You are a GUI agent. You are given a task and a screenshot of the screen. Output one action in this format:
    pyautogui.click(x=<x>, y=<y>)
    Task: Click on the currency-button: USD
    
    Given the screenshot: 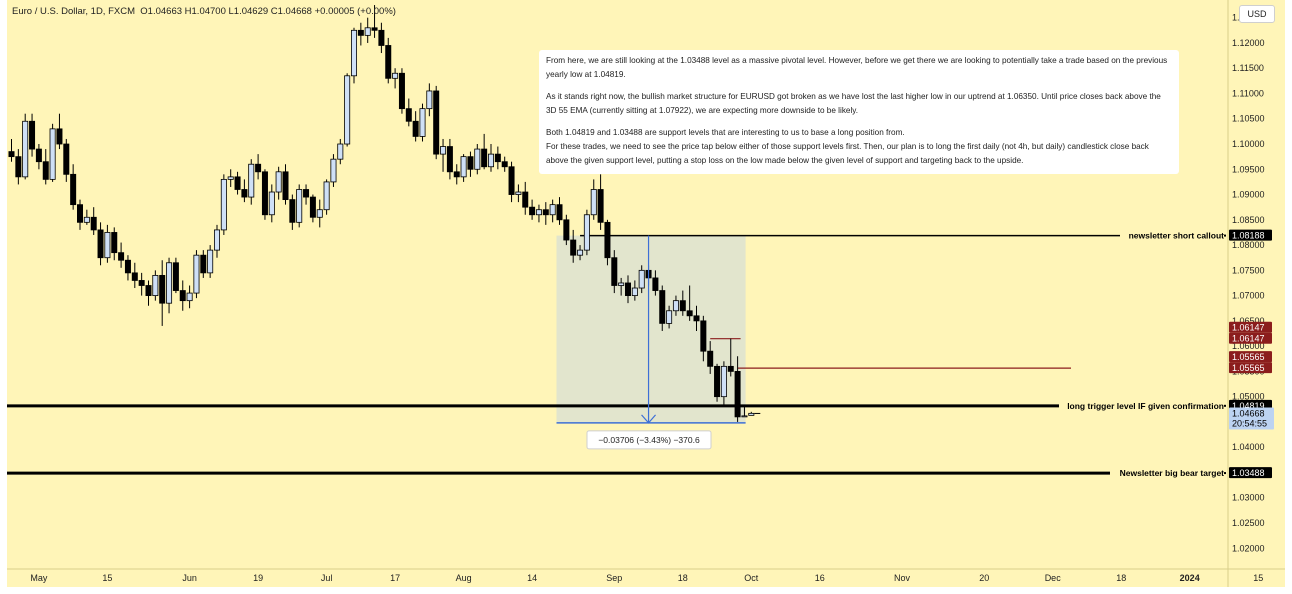 What is the action you would take?
    pyautogui.click(x=1257, y=14)
    